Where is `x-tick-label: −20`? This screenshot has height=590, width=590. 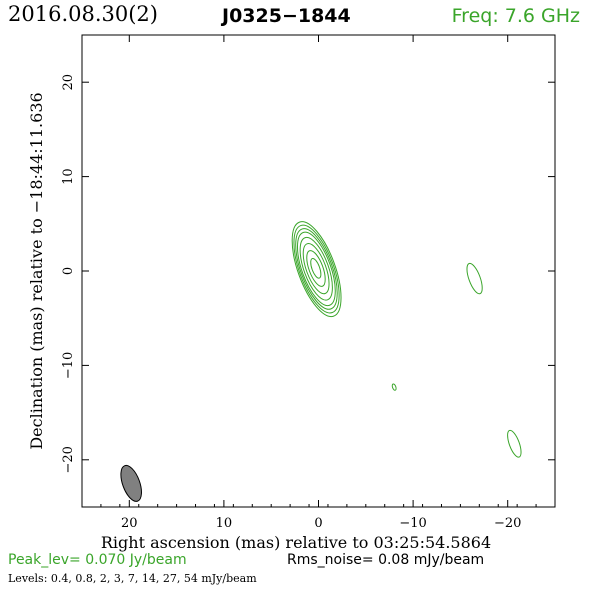
x-tick-label: −20 is located at coordinates (507, 523).